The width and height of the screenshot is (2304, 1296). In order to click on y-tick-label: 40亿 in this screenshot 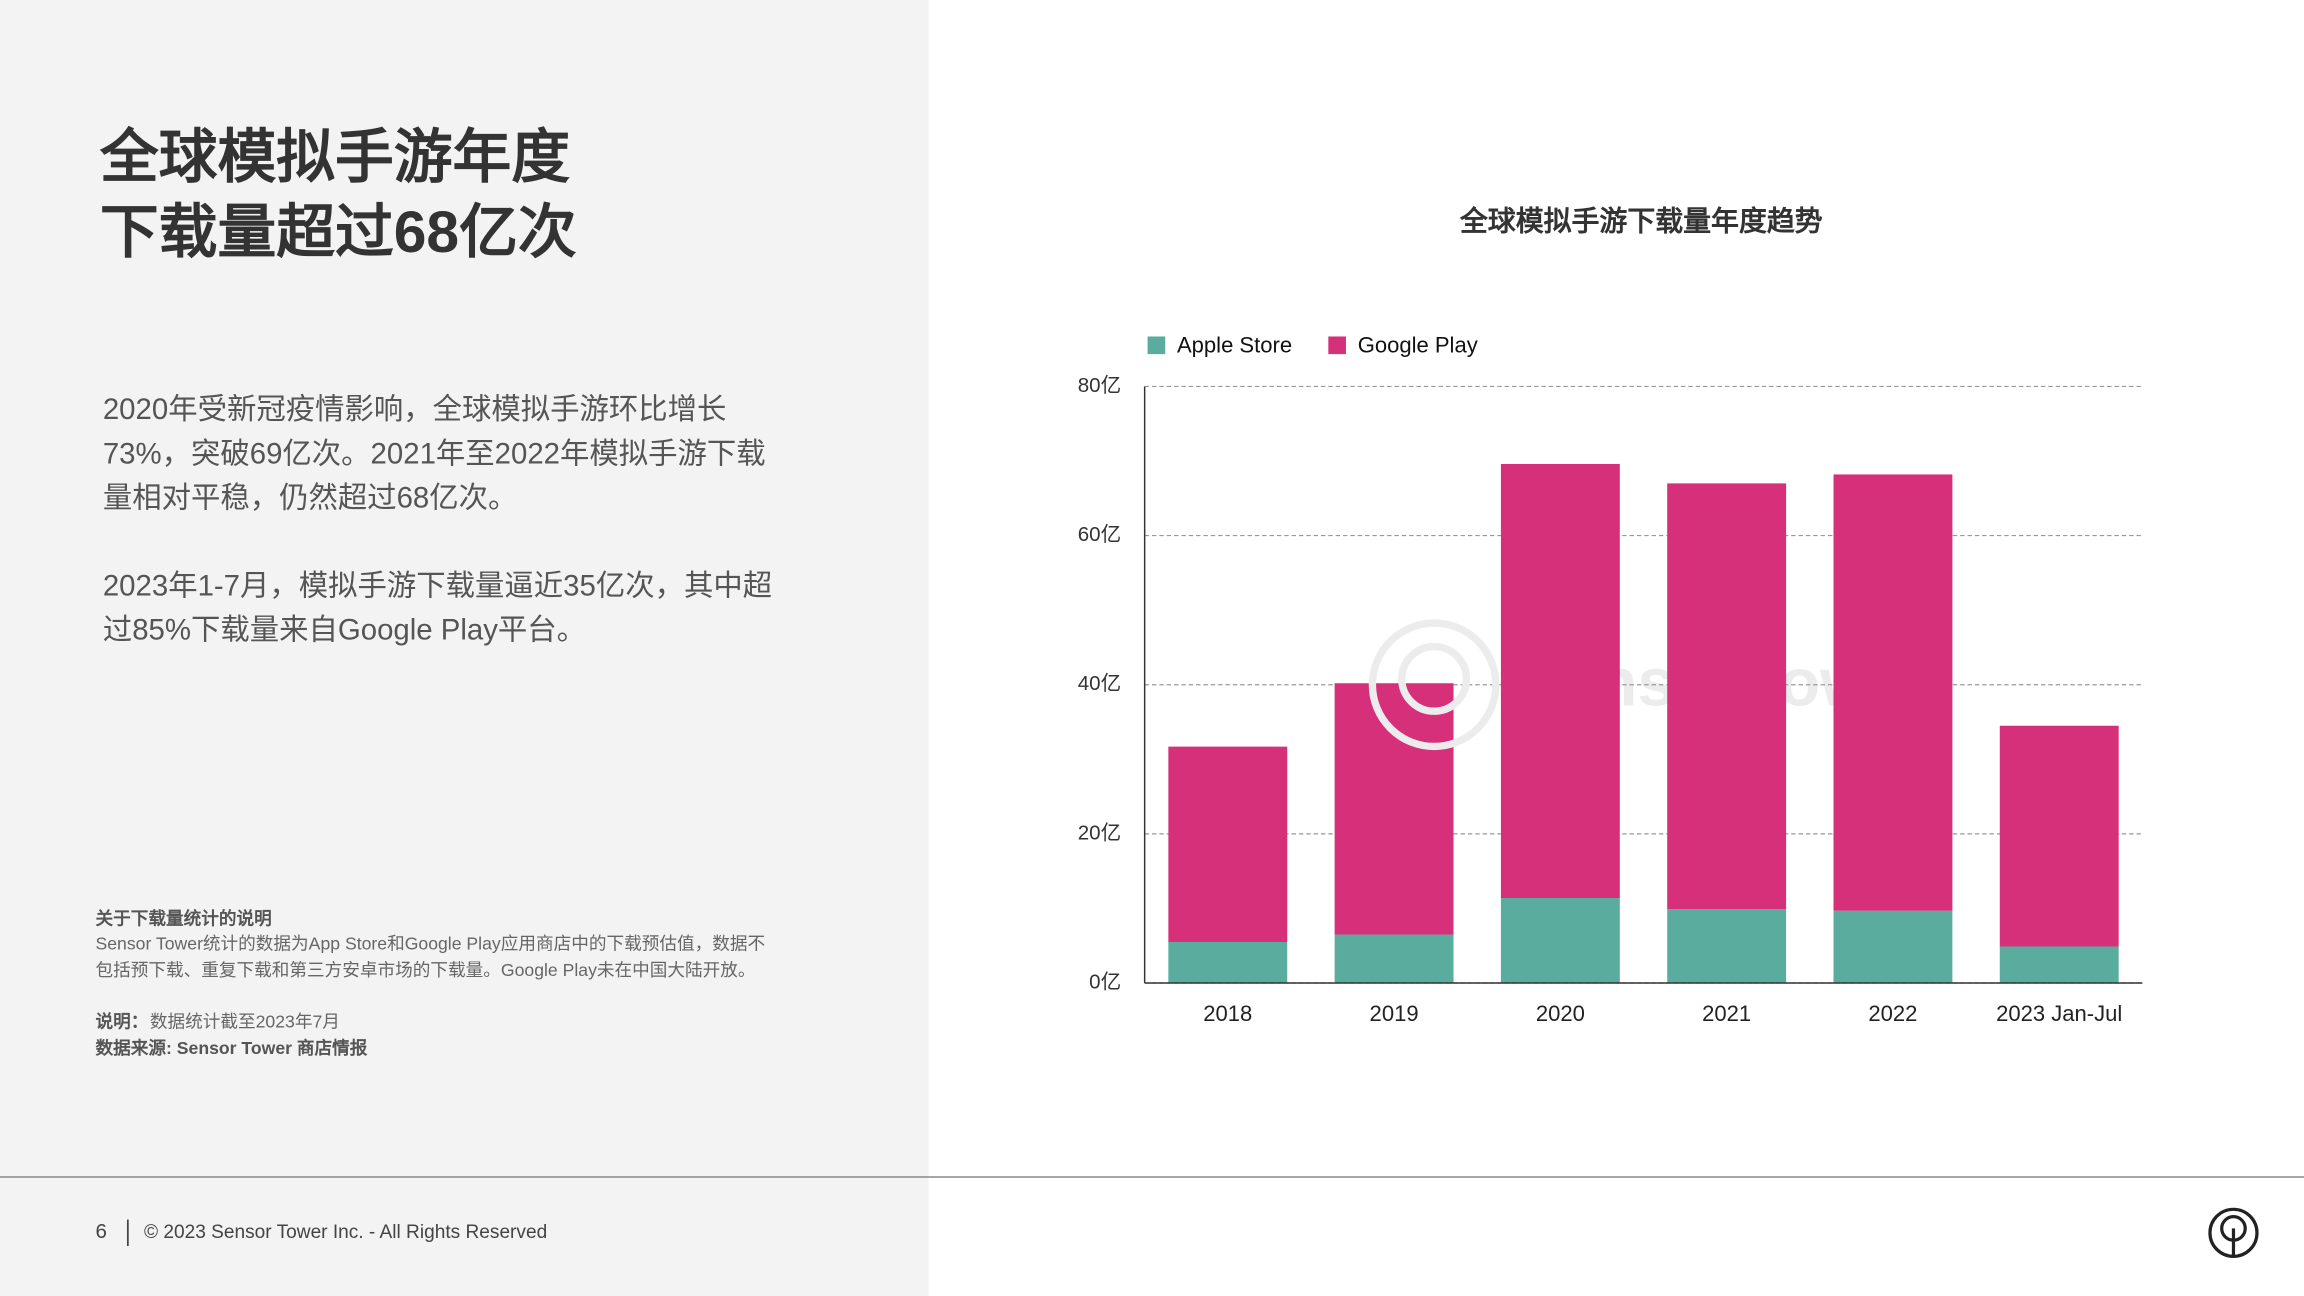, I will do `click(1099, 683)`.